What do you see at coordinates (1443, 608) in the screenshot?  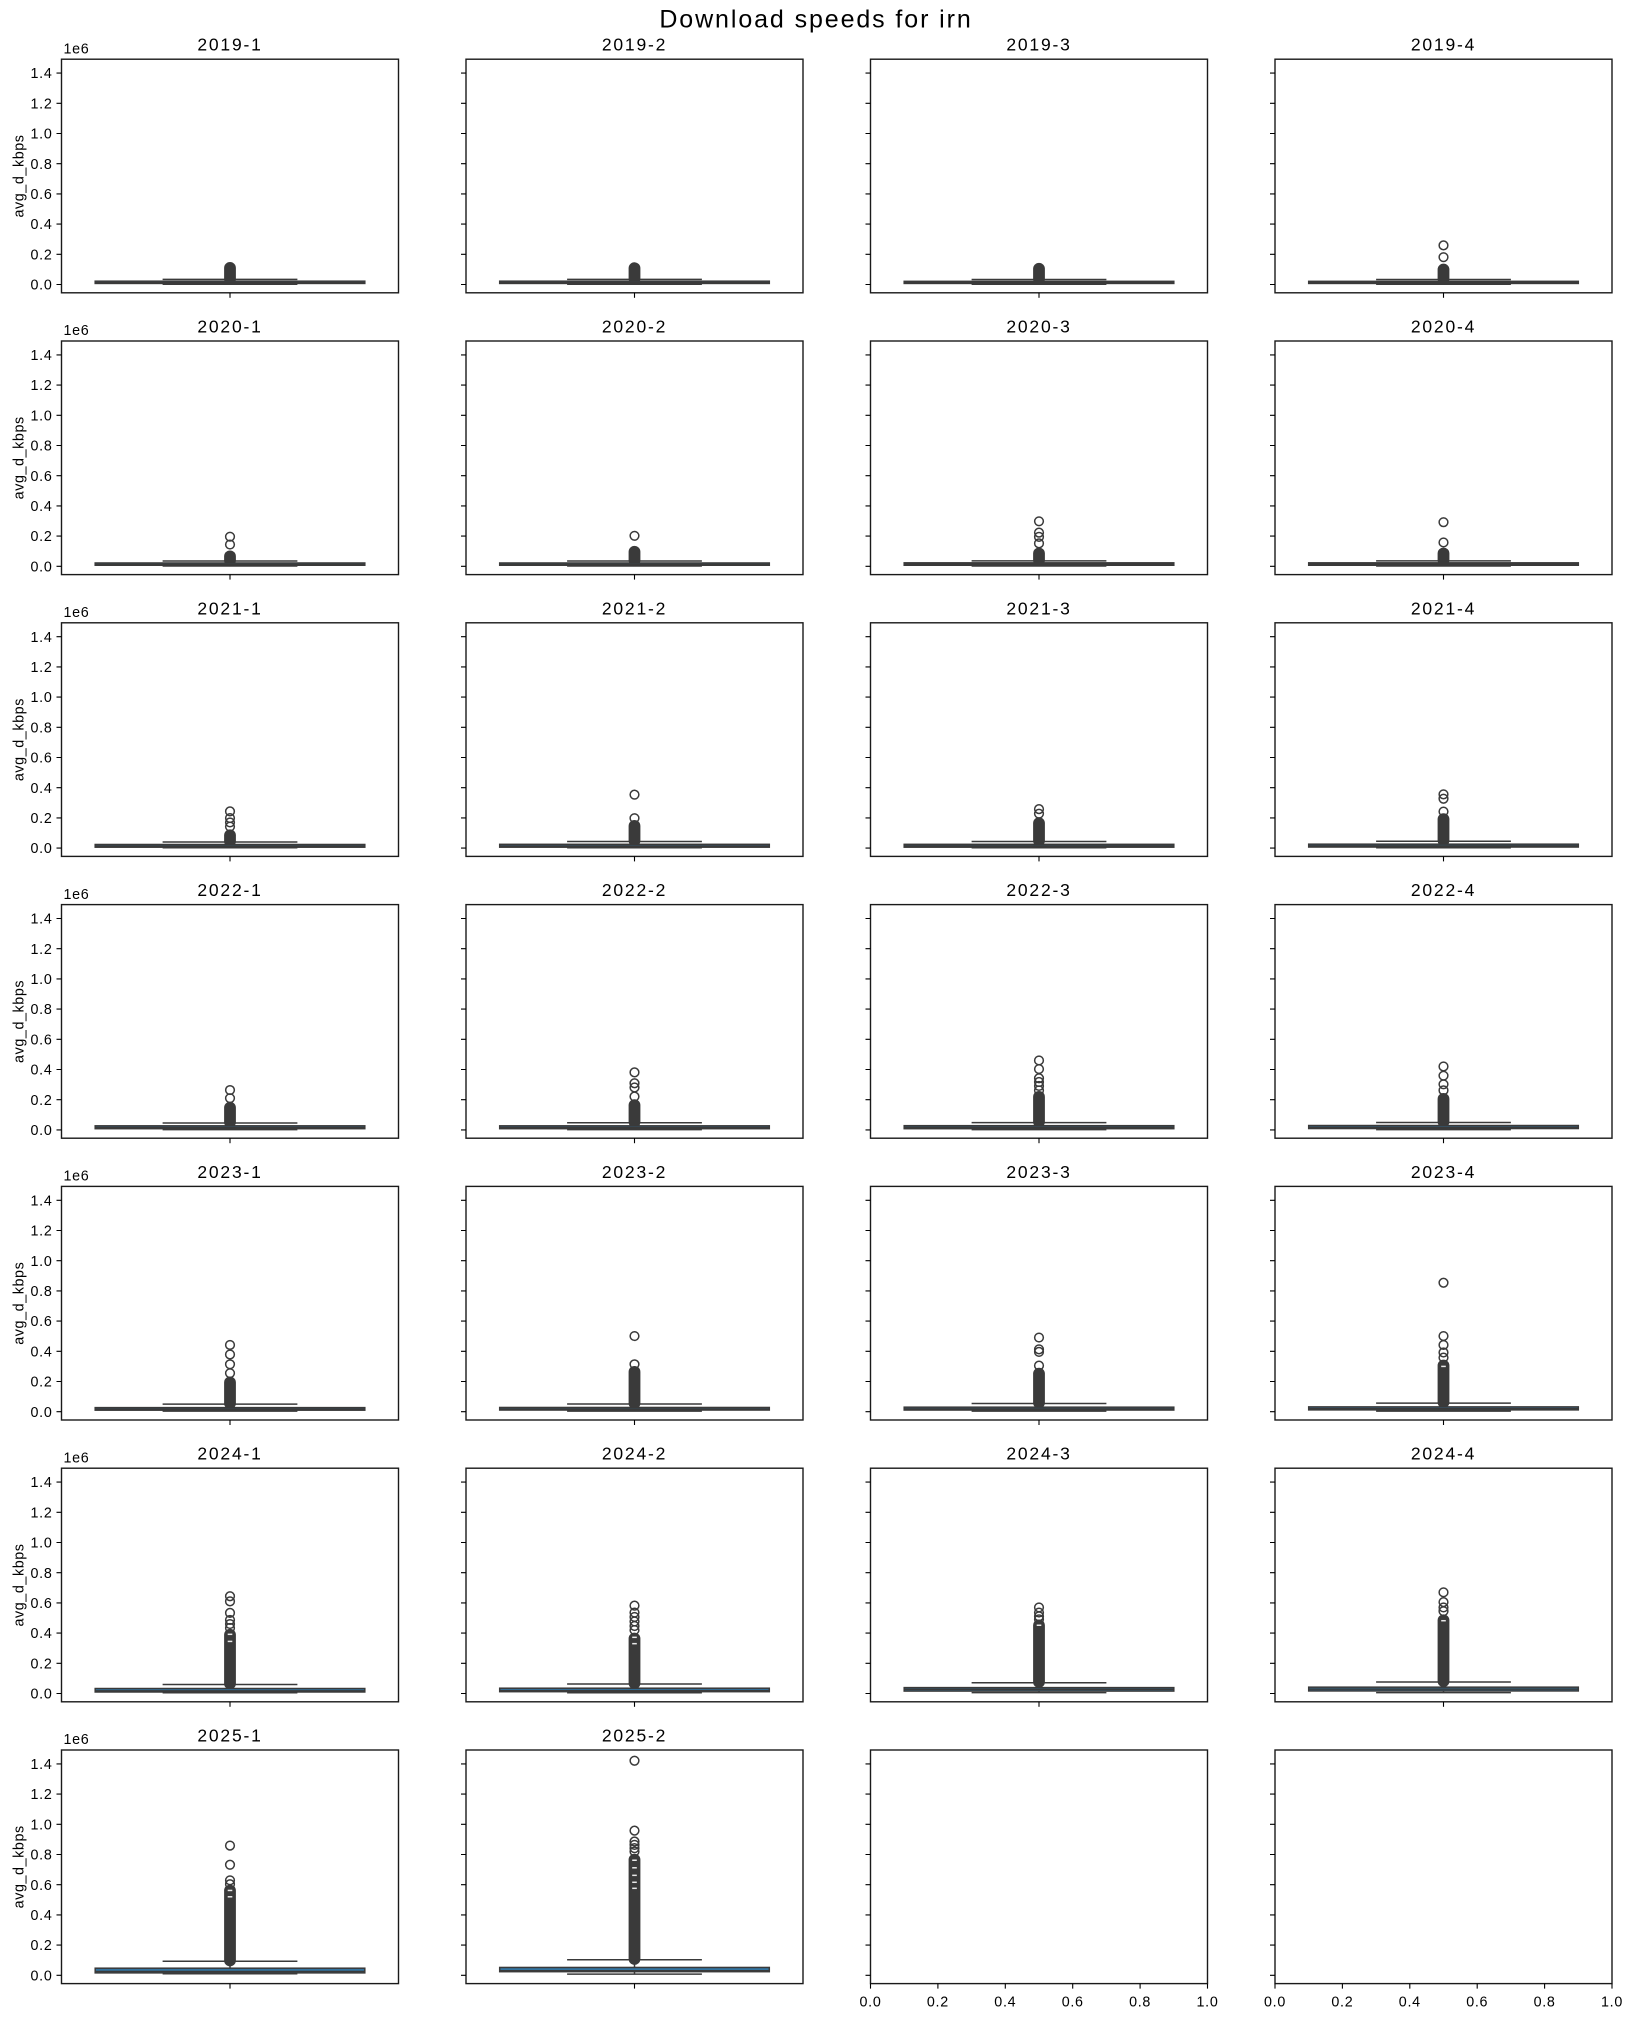 I see `svg-text: 2021-4` at bounding box center [1443, 608].